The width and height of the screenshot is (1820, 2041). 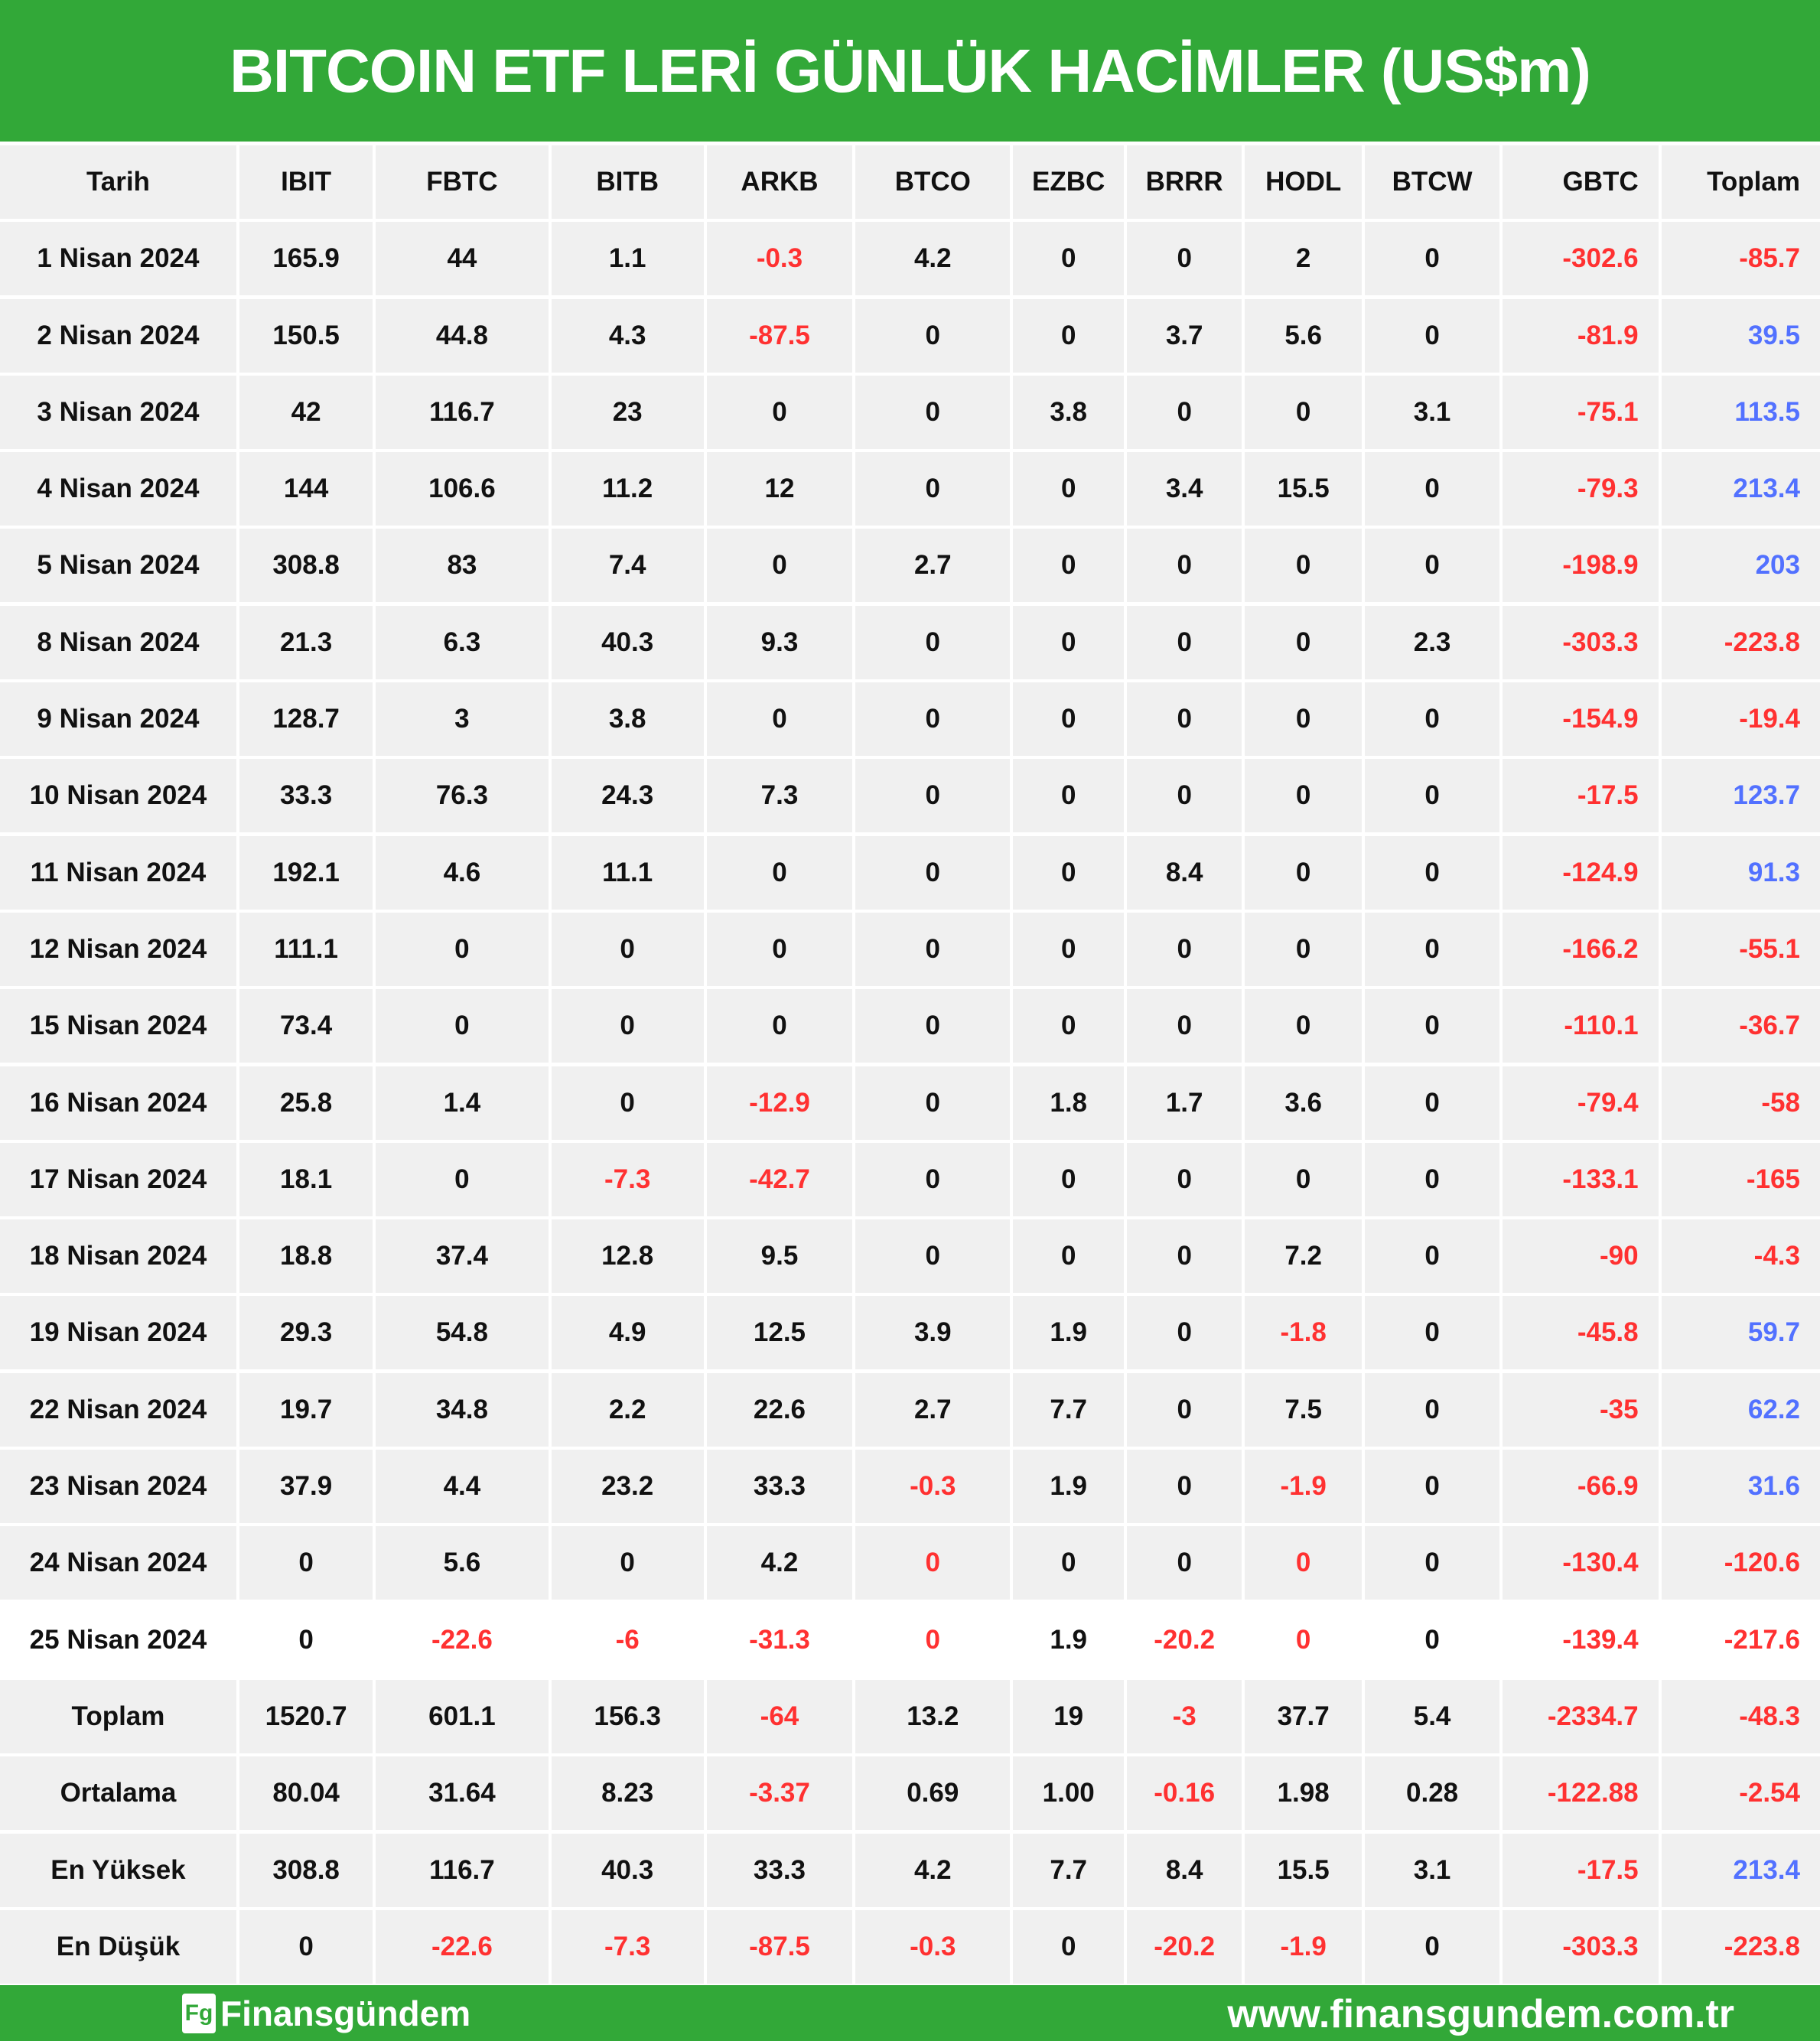 What do you see at coordinates (306, 1716) in the screenshot?
I see `table-cell: 1520.7` at bounding box center [306, 1716].